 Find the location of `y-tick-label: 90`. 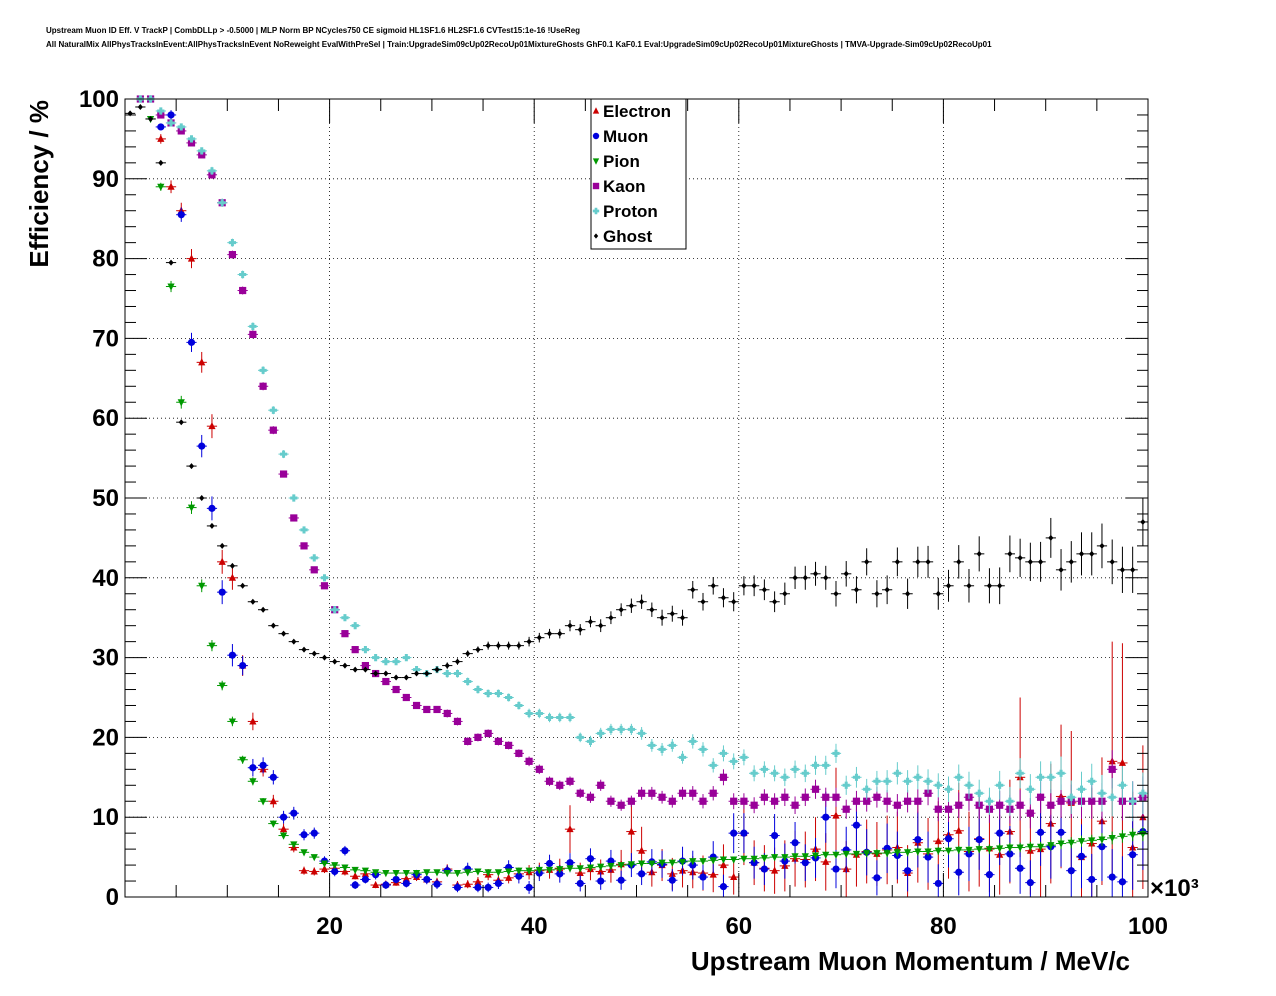

y-tick-label: 90 is located at coordinates (105, 179).